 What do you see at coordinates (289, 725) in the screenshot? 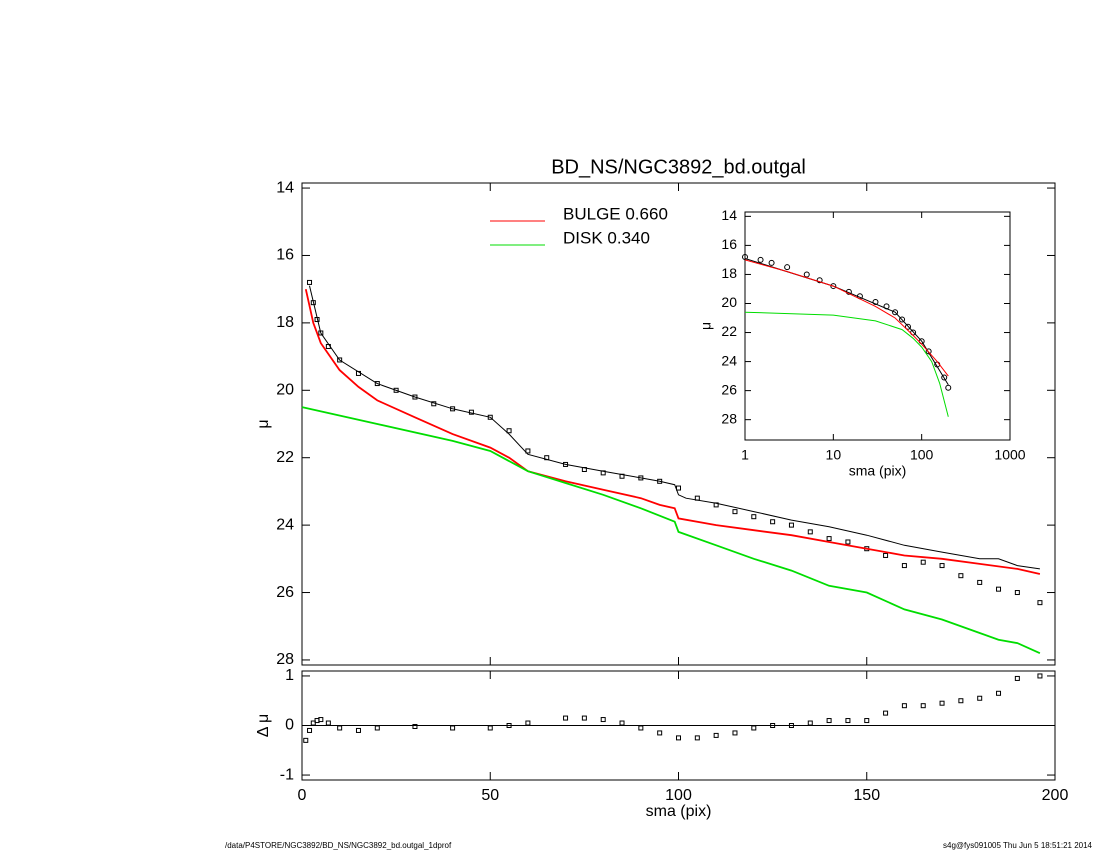
I see `y-tick-label: 0` at bounding box center [289, 725].